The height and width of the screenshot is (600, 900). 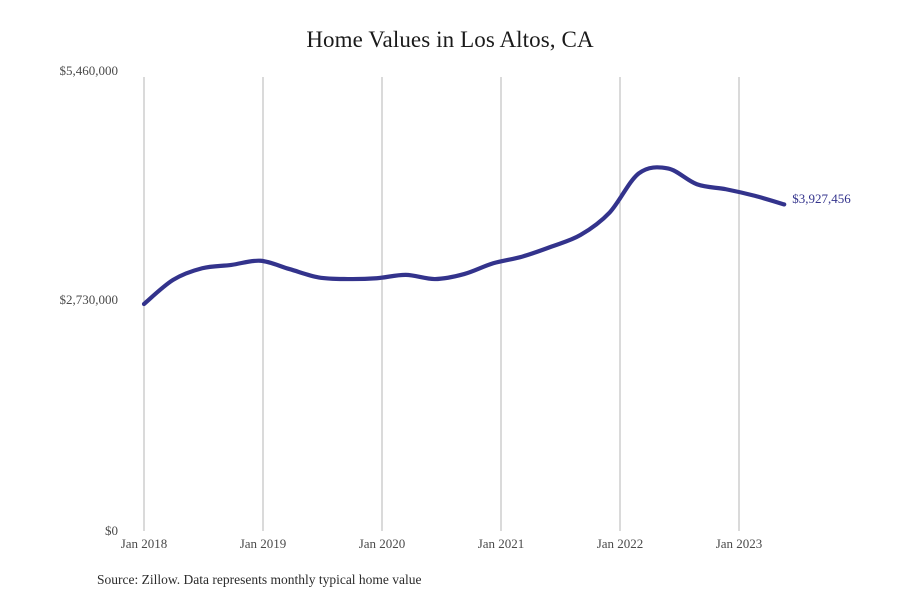 What do you see at coordinates (450, 39) in the screenshot?
I see `chart-title: Home Values in Los Altos, CA` at bounding box center [450, 39].